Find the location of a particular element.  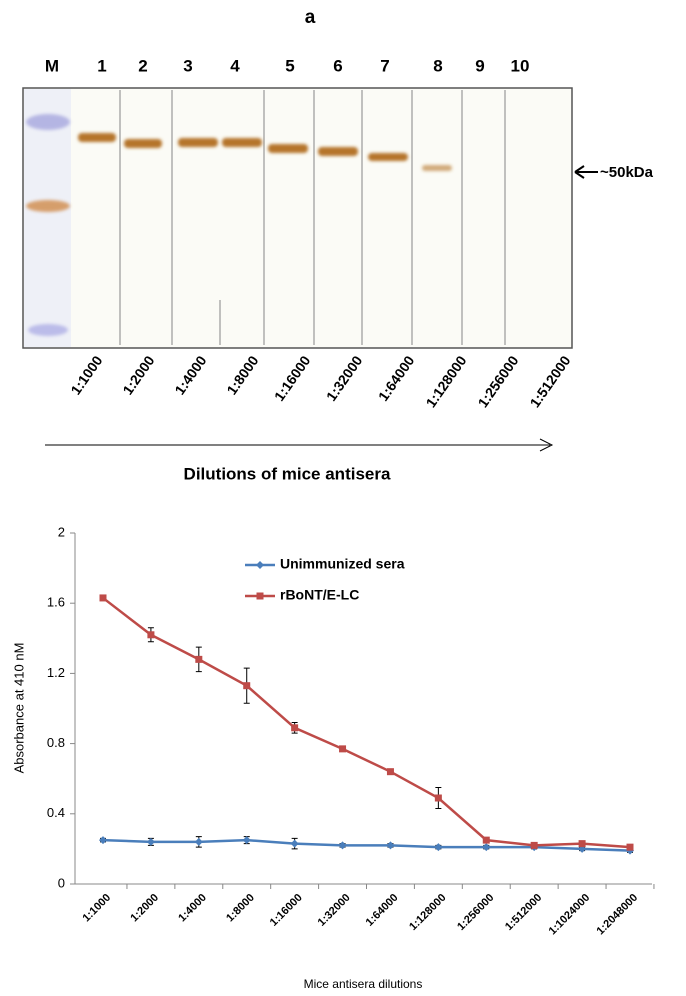

dilution-label: 1:64000 is located at coordinates (396, 378).